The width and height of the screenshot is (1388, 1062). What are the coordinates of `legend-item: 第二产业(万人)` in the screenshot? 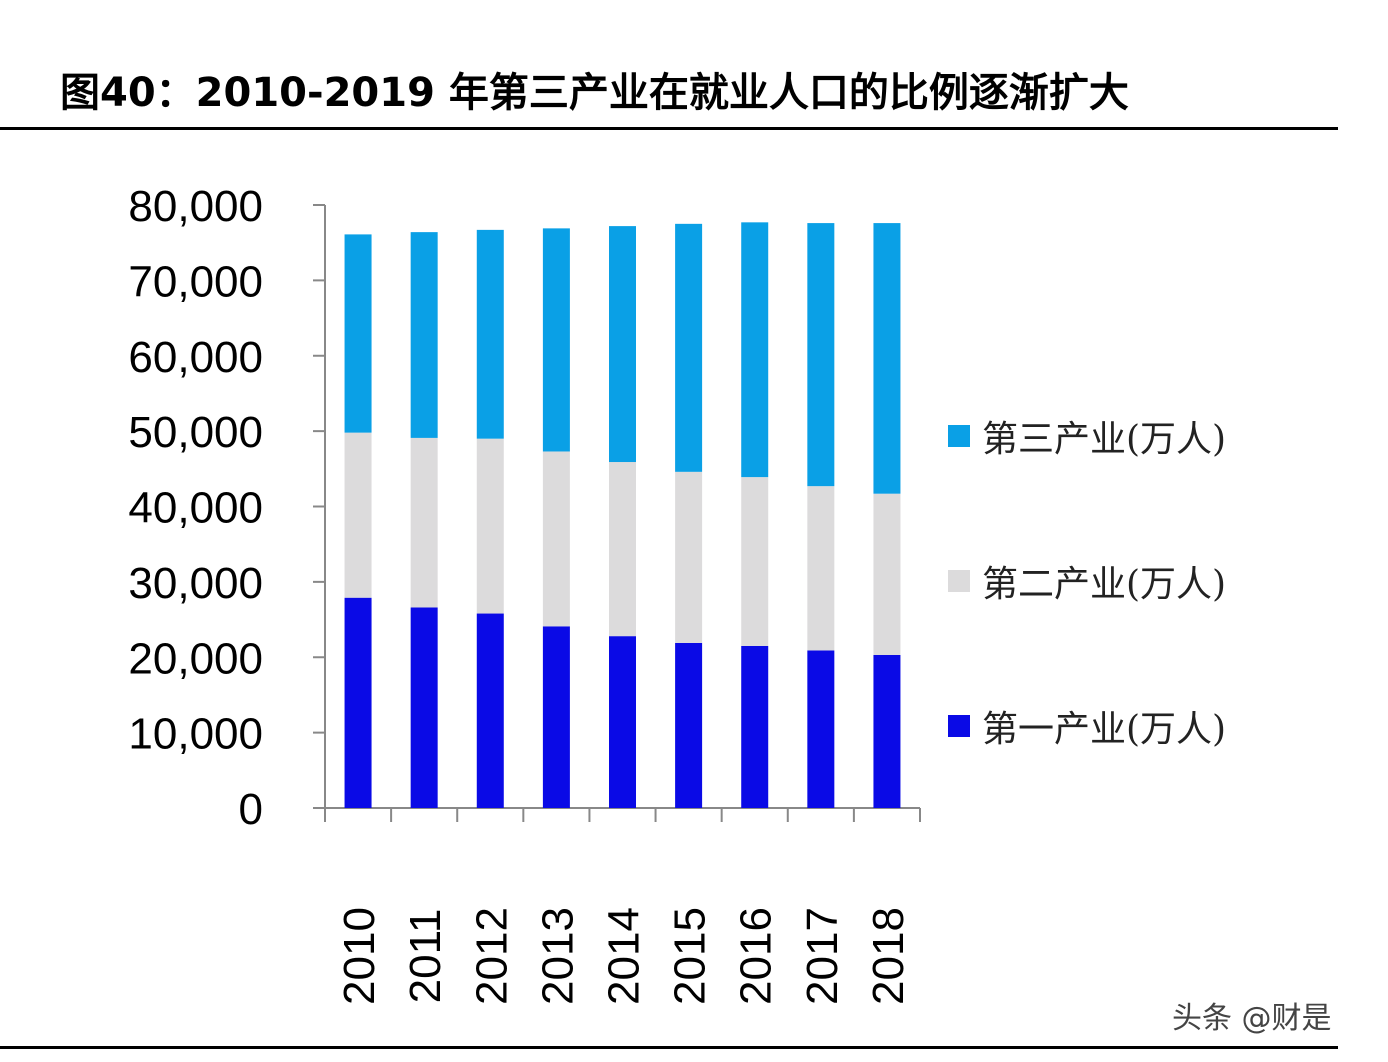 It's located at (1087, 581).